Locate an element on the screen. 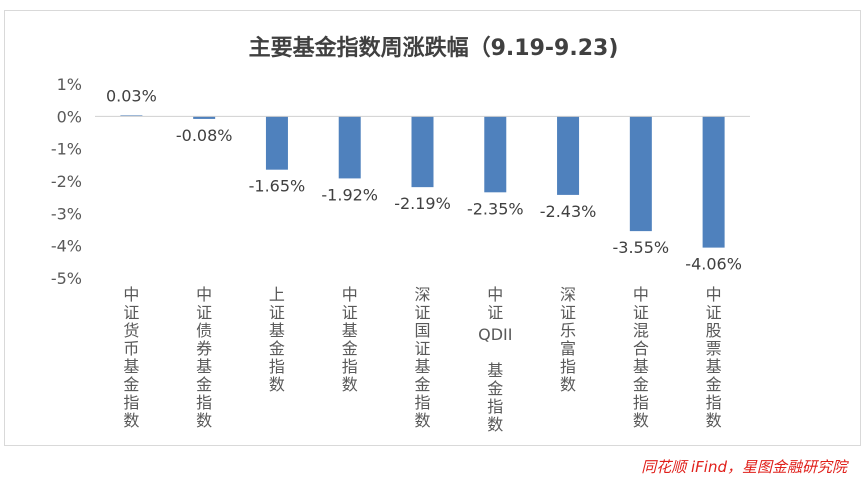 The width and height of the screenshot is (867, 482). y-tick-label: -5% is located at coordinates (66, 278).